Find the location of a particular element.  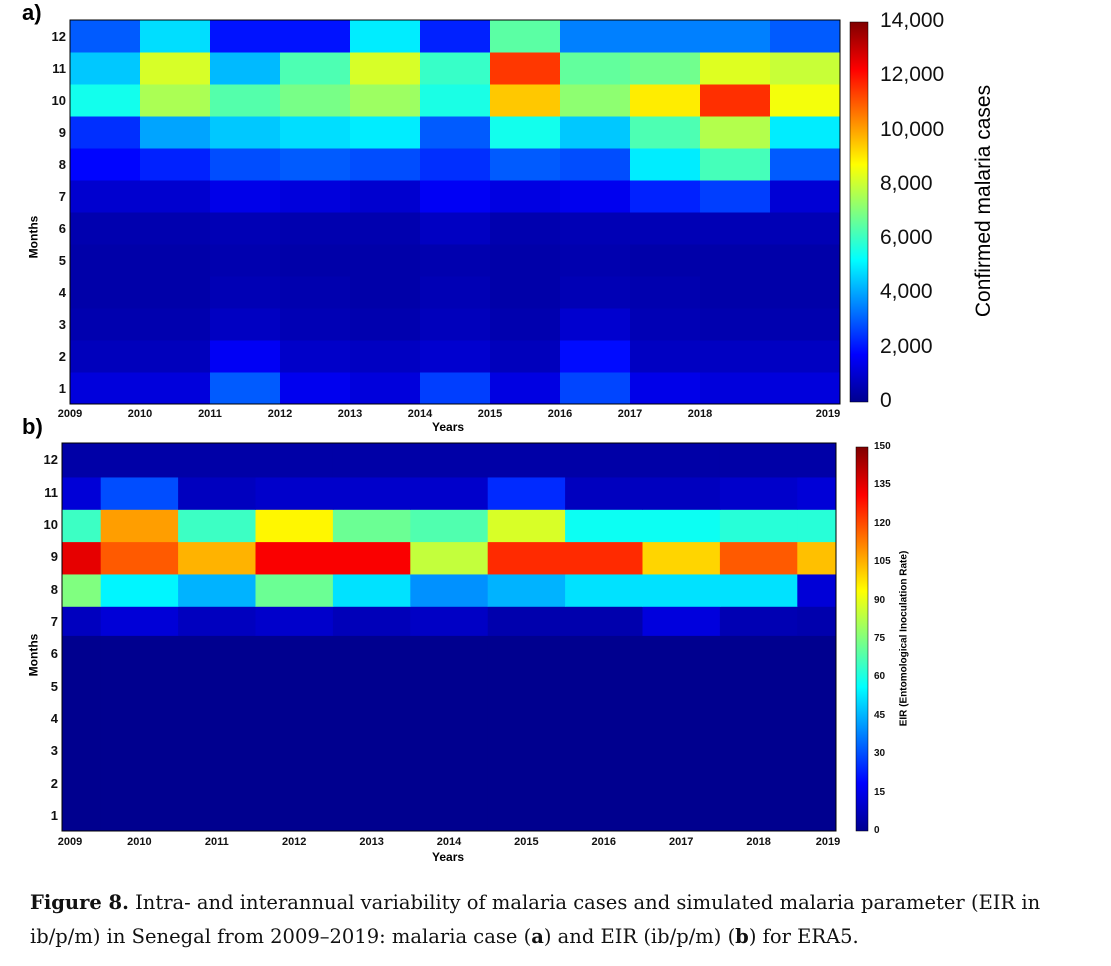

x-tick-b: 2010 is located at coordinates (139, 842).